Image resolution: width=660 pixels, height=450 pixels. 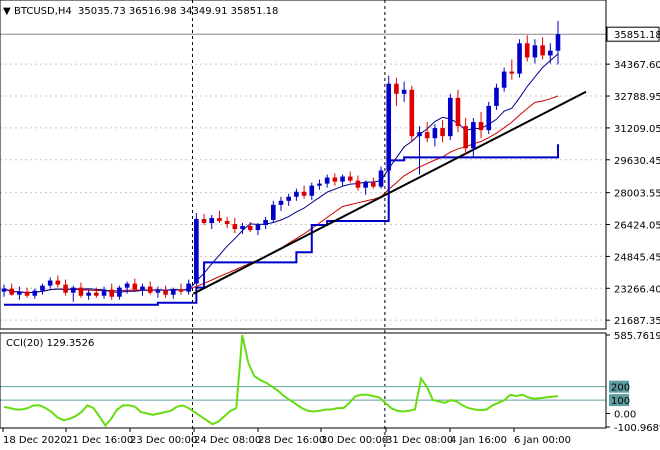 What do you see at coordinates (178, 11) in the screenshot?
I see `ohlc-label: 35035.73 36516.98 34349.91 35851.18` at bounding box center [178, 11].